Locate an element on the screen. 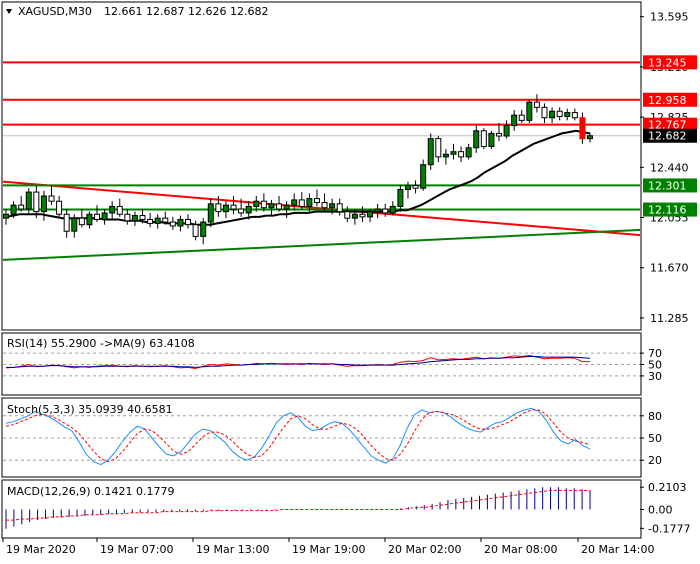  level-label-box is located at coordinates (670, 209).